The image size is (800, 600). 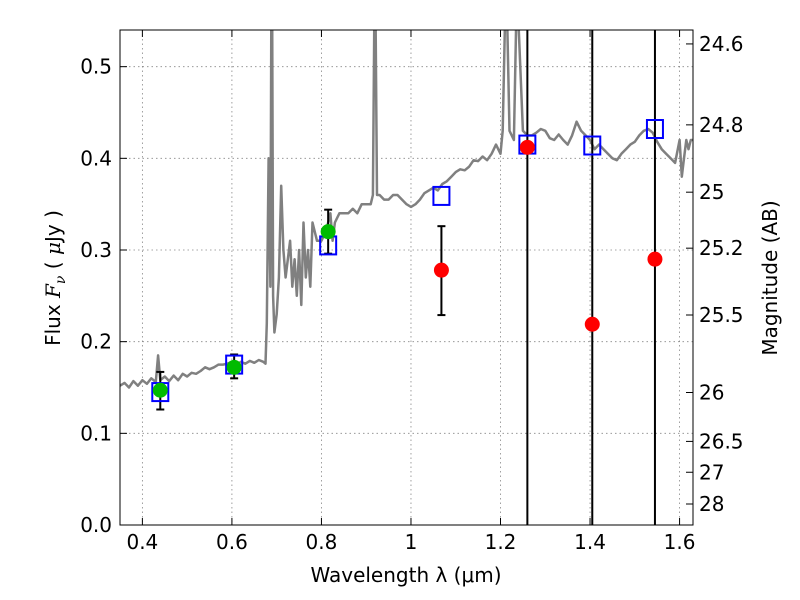 What do you see at coordinates (680, 542) in the screenshot?
I see `x-tick-label: 1.6` at bounding box center [680, 542].